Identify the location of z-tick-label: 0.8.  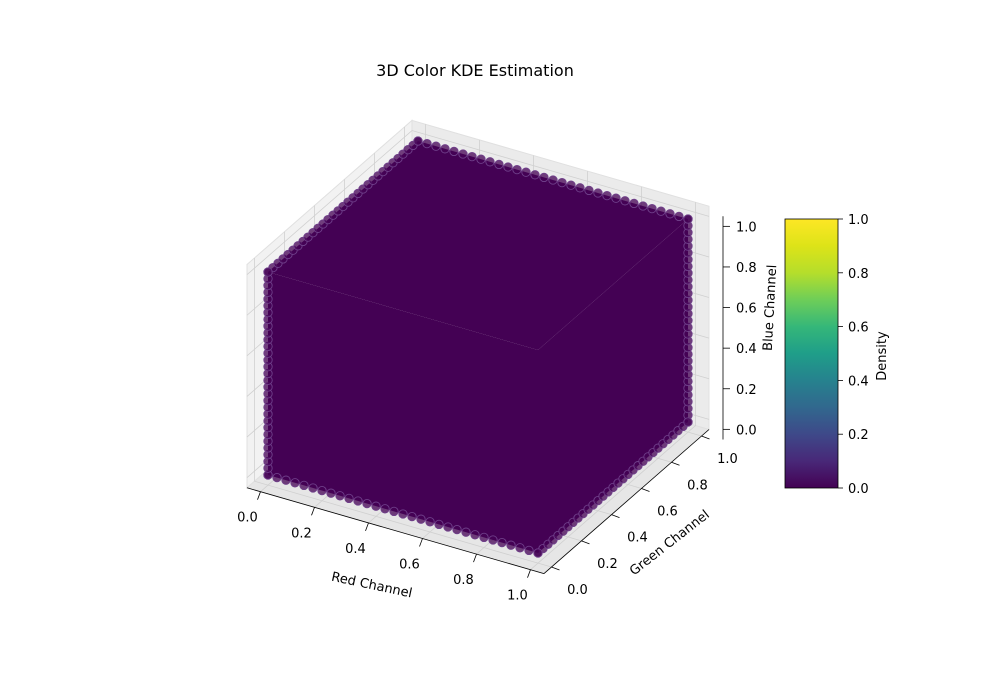
(746, 268).